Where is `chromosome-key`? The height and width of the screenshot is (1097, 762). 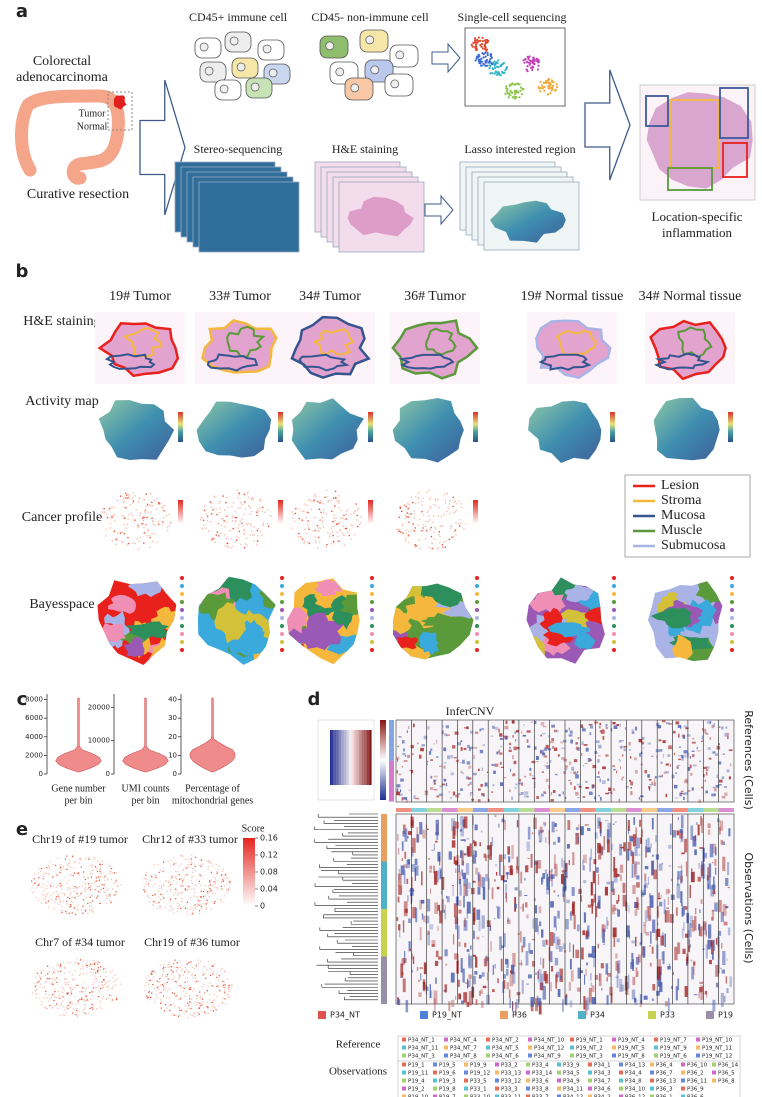 chromosome-key is located at coordinates (526, 810).